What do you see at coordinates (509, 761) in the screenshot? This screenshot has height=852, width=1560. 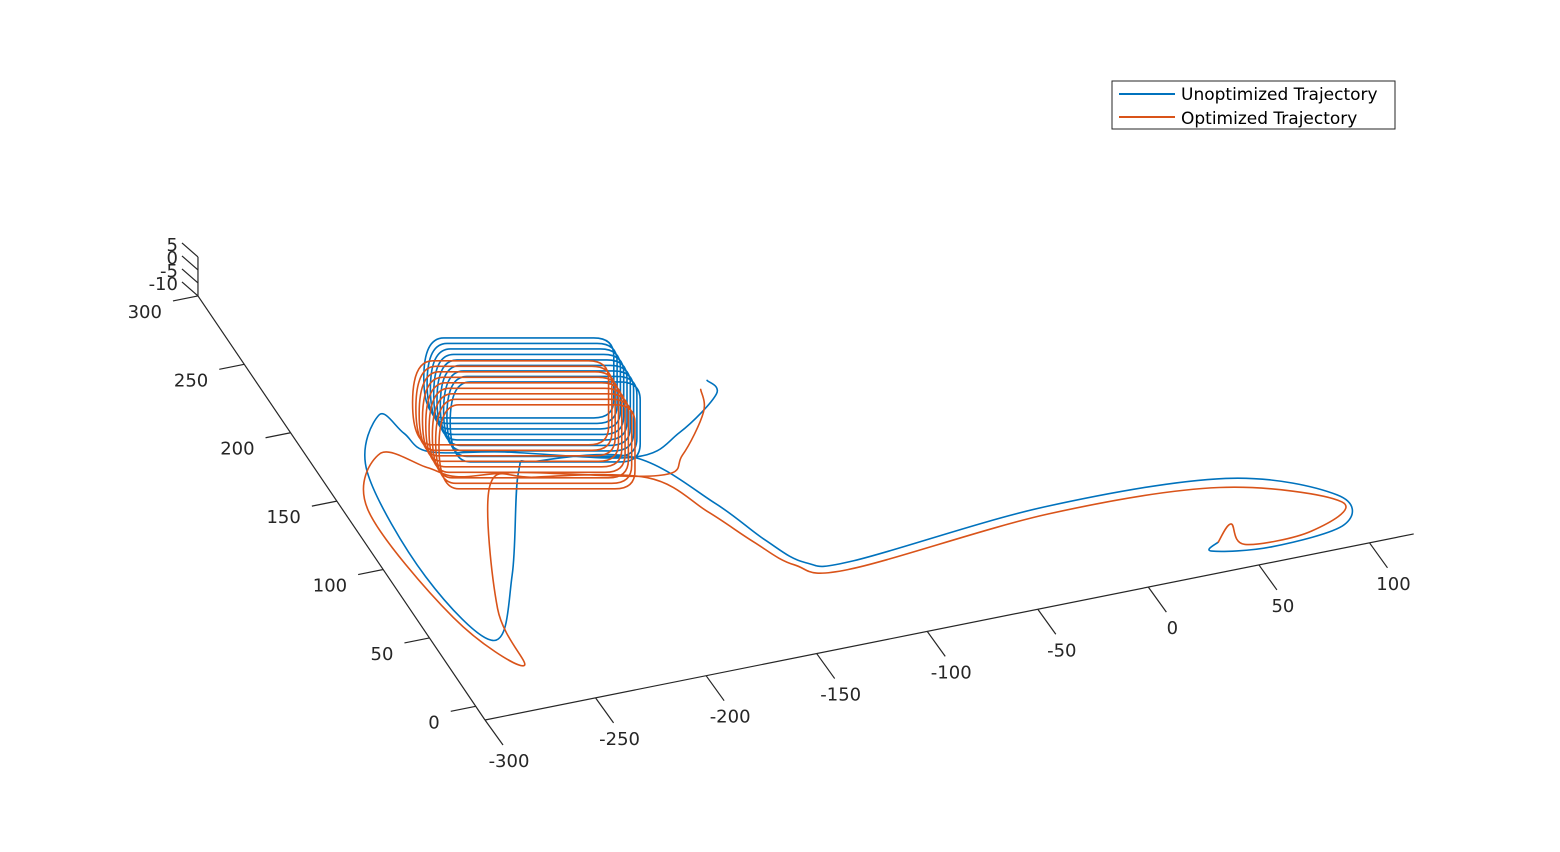 I see `x-tick-label: -300` at bounding box center [509, 761].